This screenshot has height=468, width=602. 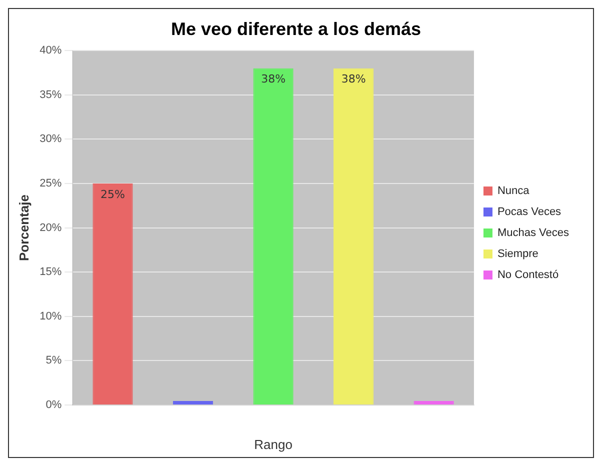 What do you see at coordinates (51, 94) in the screenshot?
I see `y-tick-label: 35%` at bounding box center [51, 94].